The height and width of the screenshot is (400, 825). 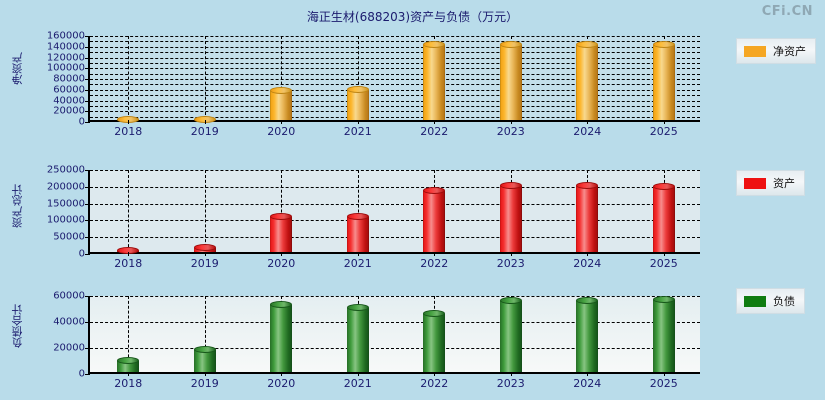 I want to click on legend-total-liabilities: 负债, so click(x=770, y=301).